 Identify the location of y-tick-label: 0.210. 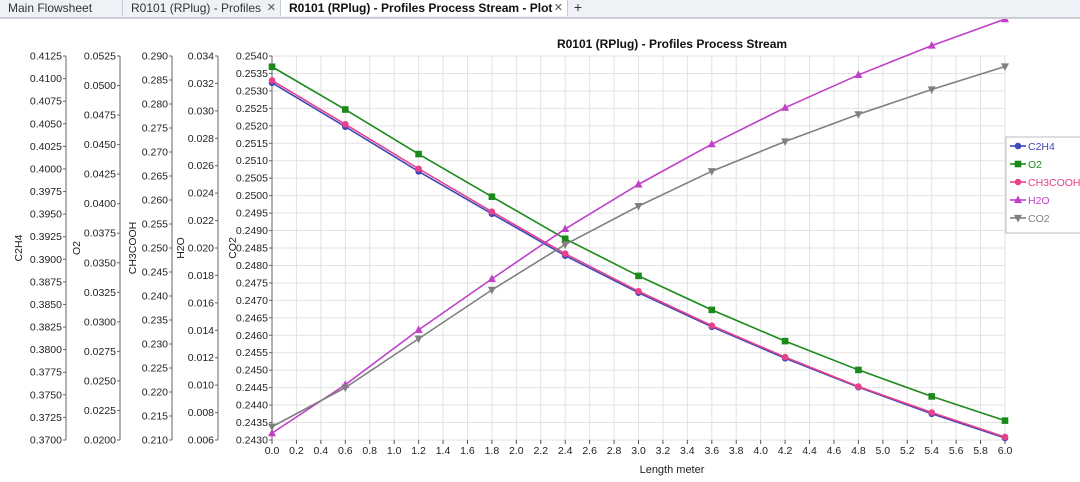
(155, 441).